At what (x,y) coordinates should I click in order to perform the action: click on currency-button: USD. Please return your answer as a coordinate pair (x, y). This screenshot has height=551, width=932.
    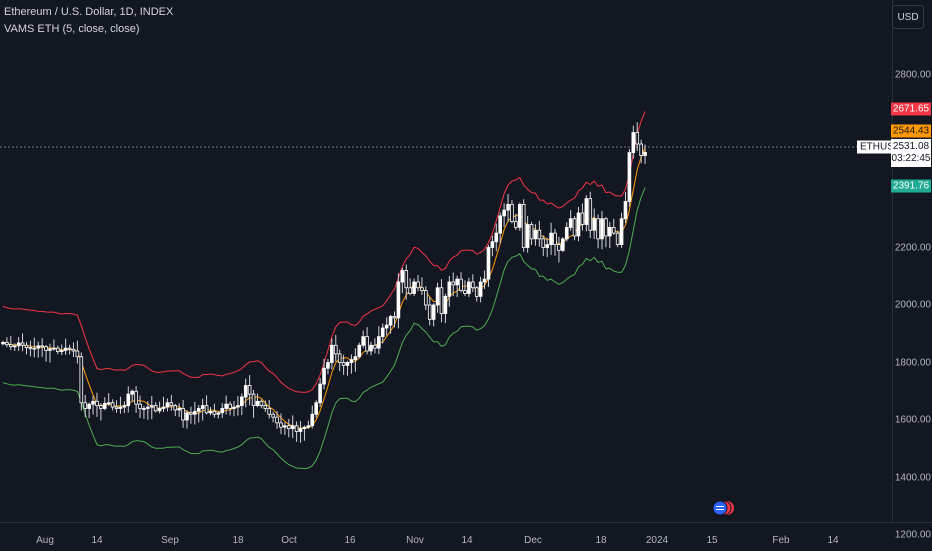
    Looking at the image, I should click on (908, 17).